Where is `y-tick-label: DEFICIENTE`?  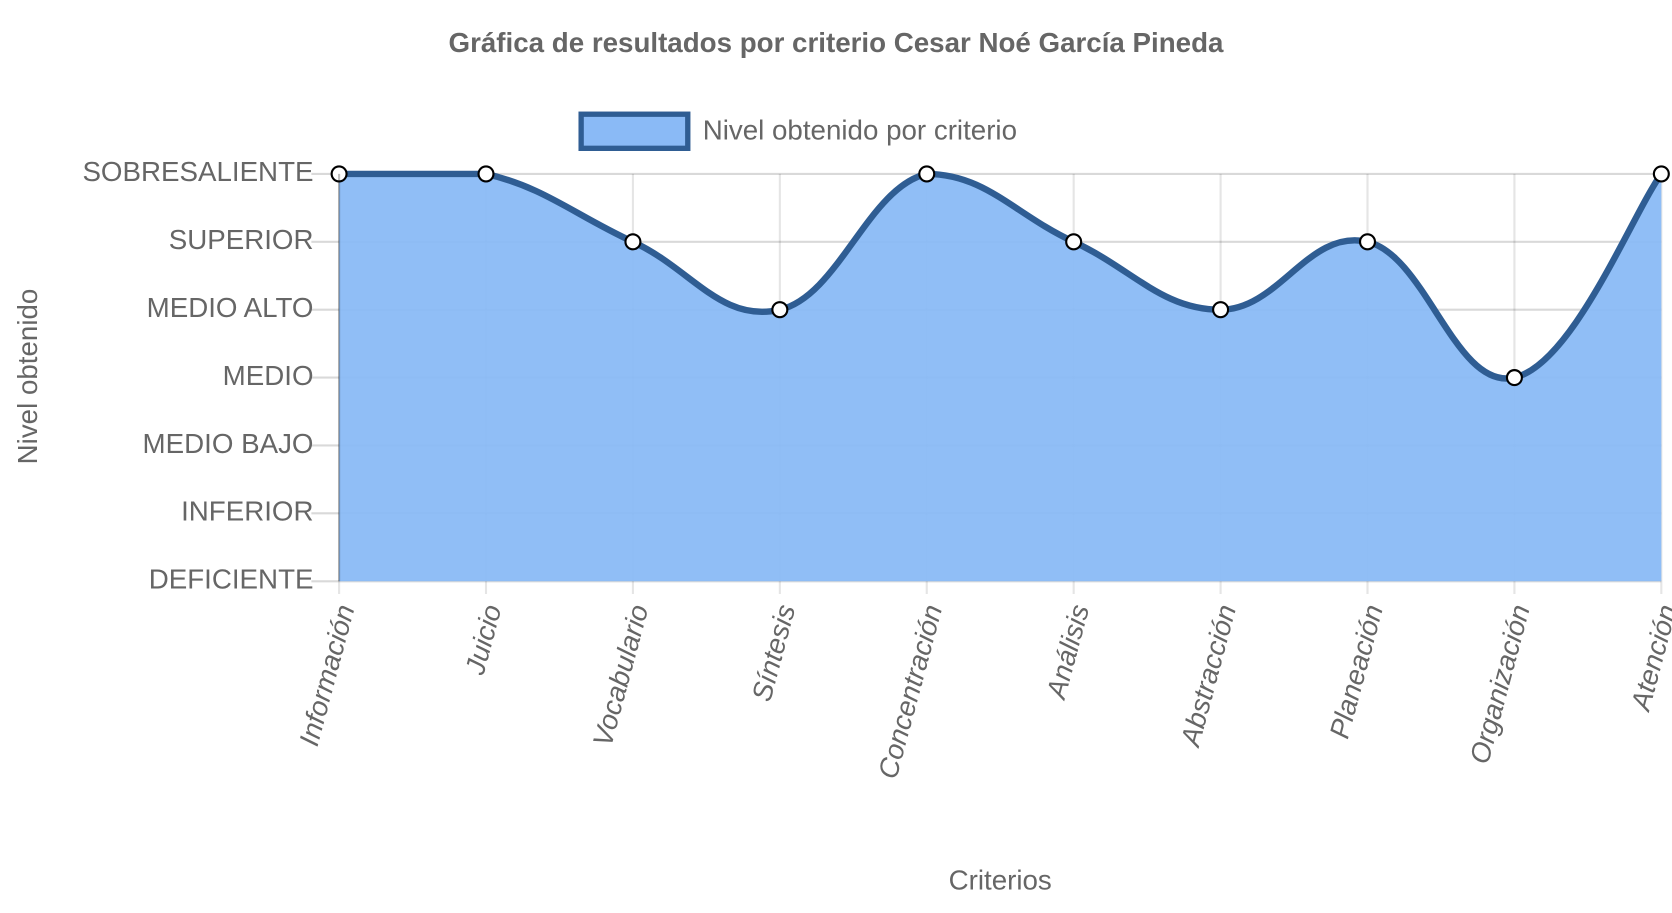
y-tick-label: DEFICIENTE is located at coordinates (231, 579).